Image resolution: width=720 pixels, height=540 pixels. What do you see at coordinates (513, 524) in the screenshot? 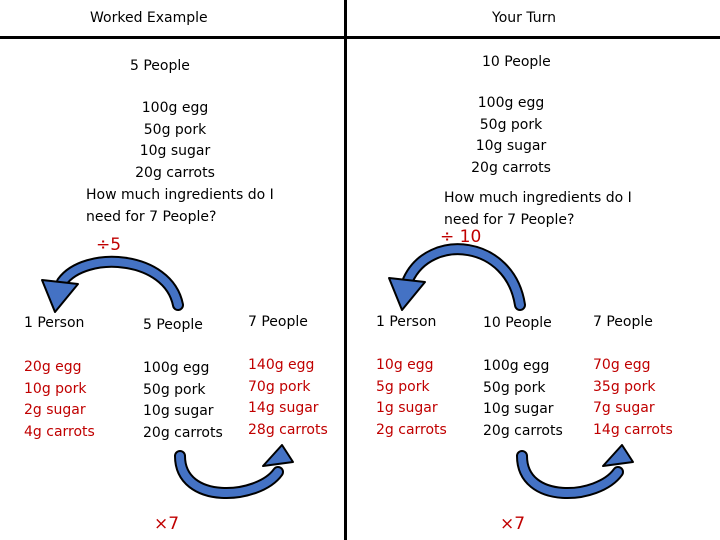
I see `right-multiply-label: ×7` at bounding box center [513, 524].